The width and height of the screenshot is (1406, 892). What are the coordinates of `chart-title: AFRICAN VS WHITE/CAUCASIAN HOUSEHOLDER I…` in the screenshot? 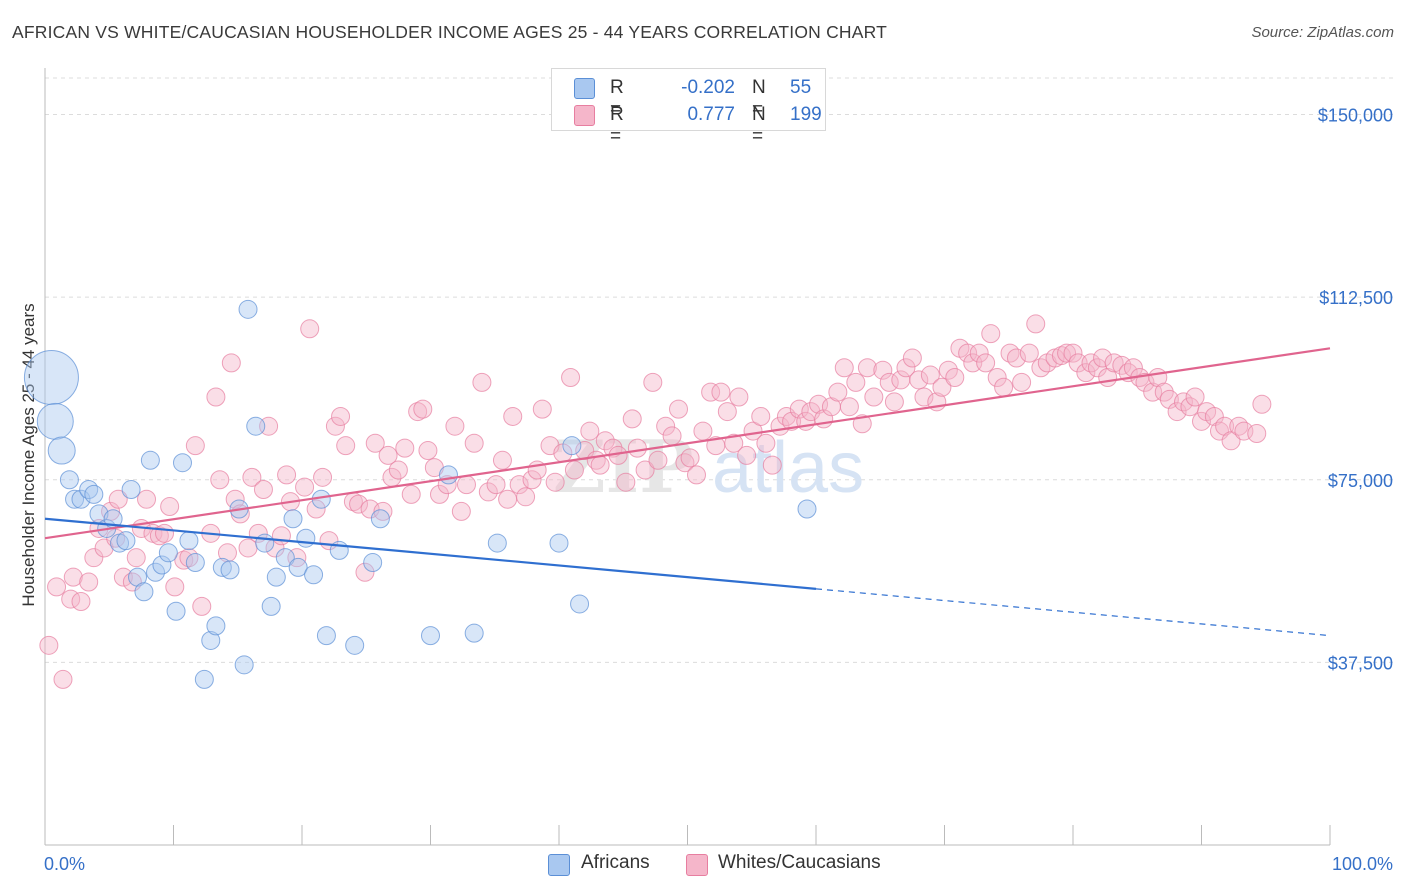 It's located at (450, 32).